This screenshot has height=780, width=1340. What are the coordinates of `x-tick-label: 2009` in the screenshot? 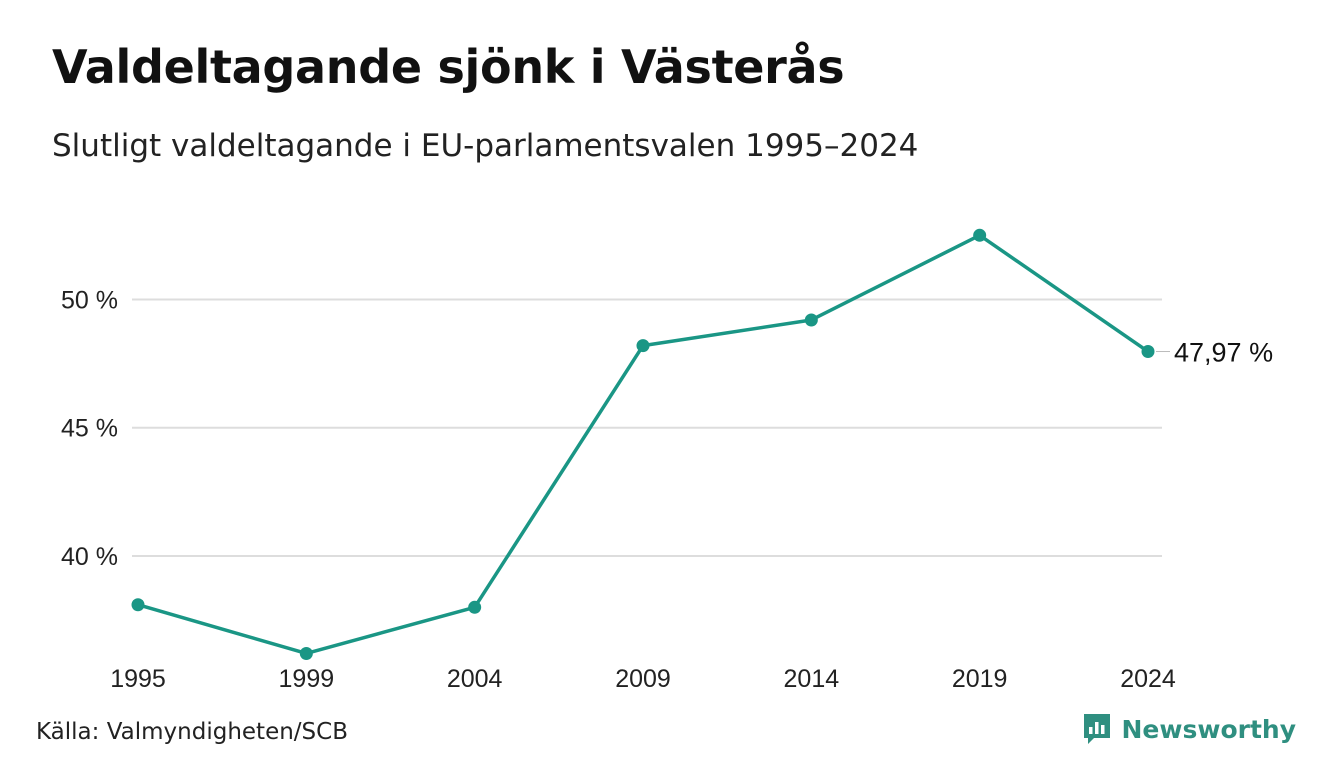 It's located at (643, 679).